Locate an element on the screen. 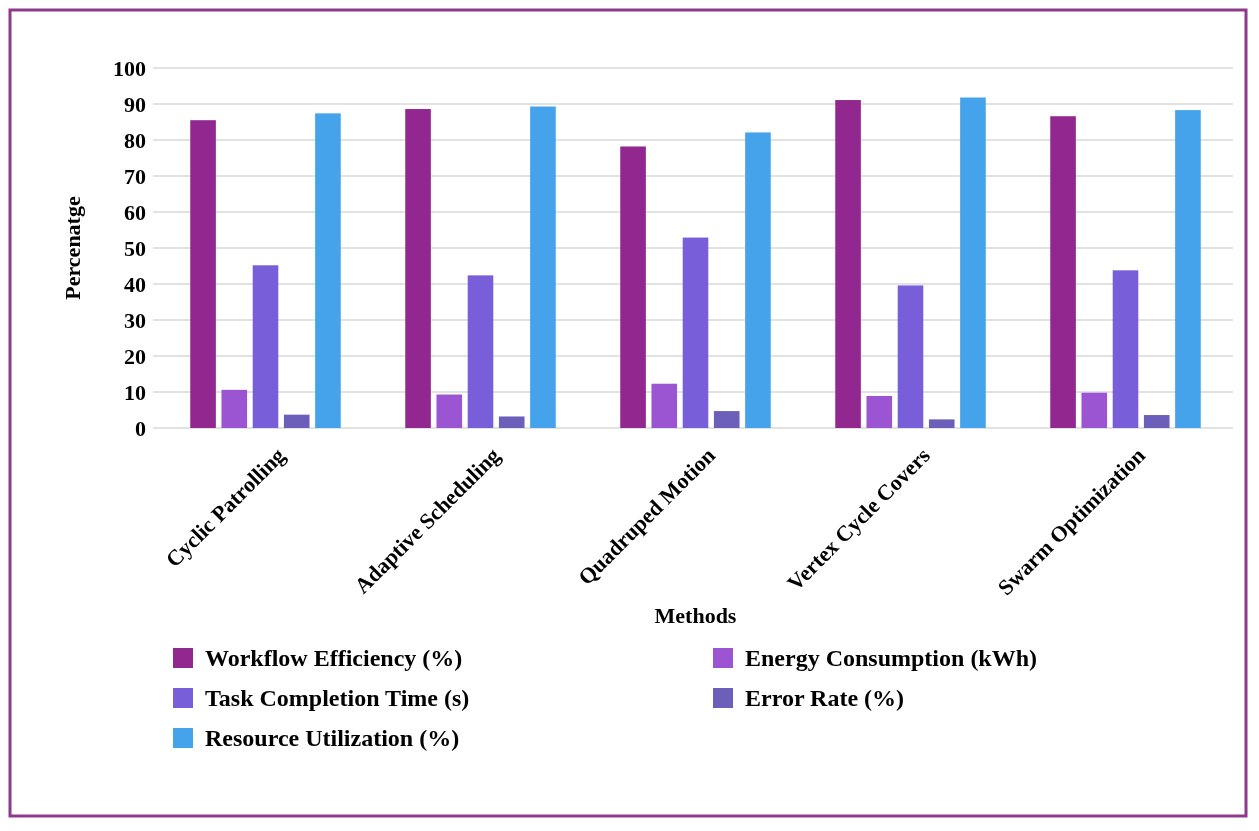  y-tick-label: 80 is located at coordinates (135, 140).